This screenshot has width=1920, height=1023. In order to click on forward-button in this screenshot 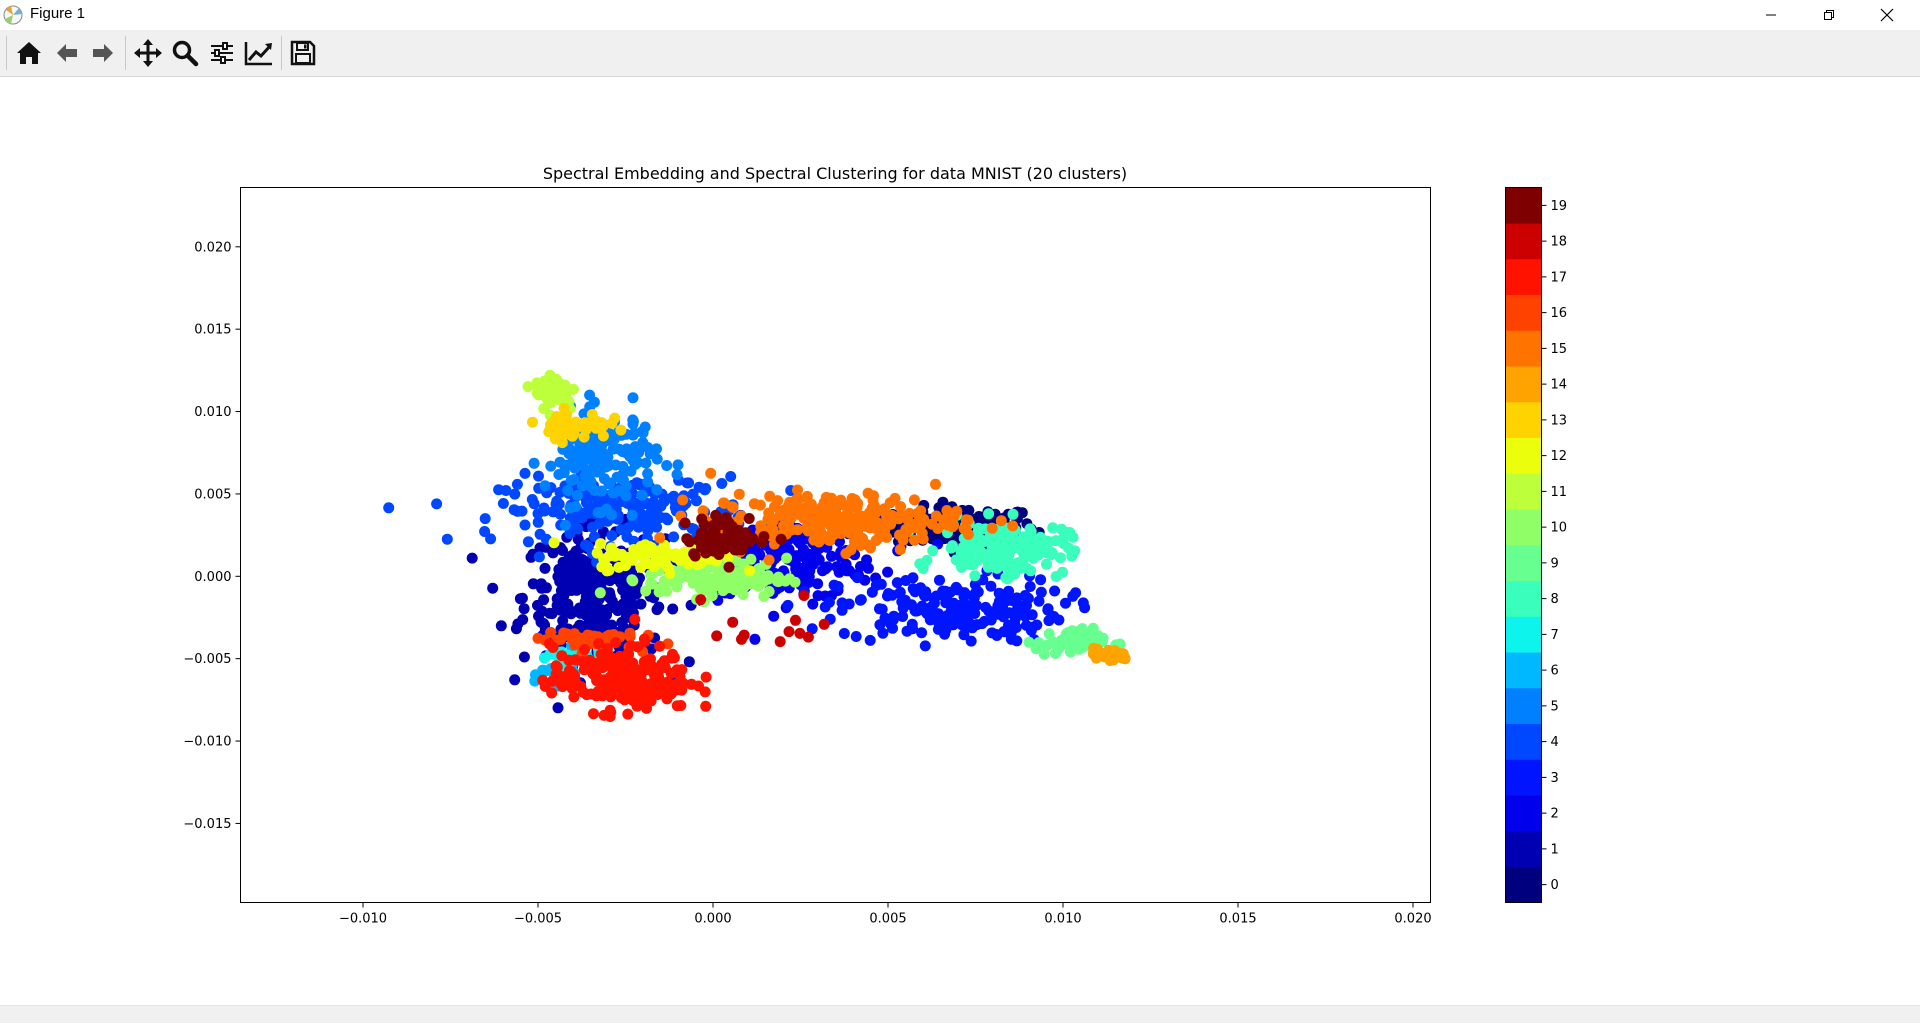, I will do `click(103, 53)`.